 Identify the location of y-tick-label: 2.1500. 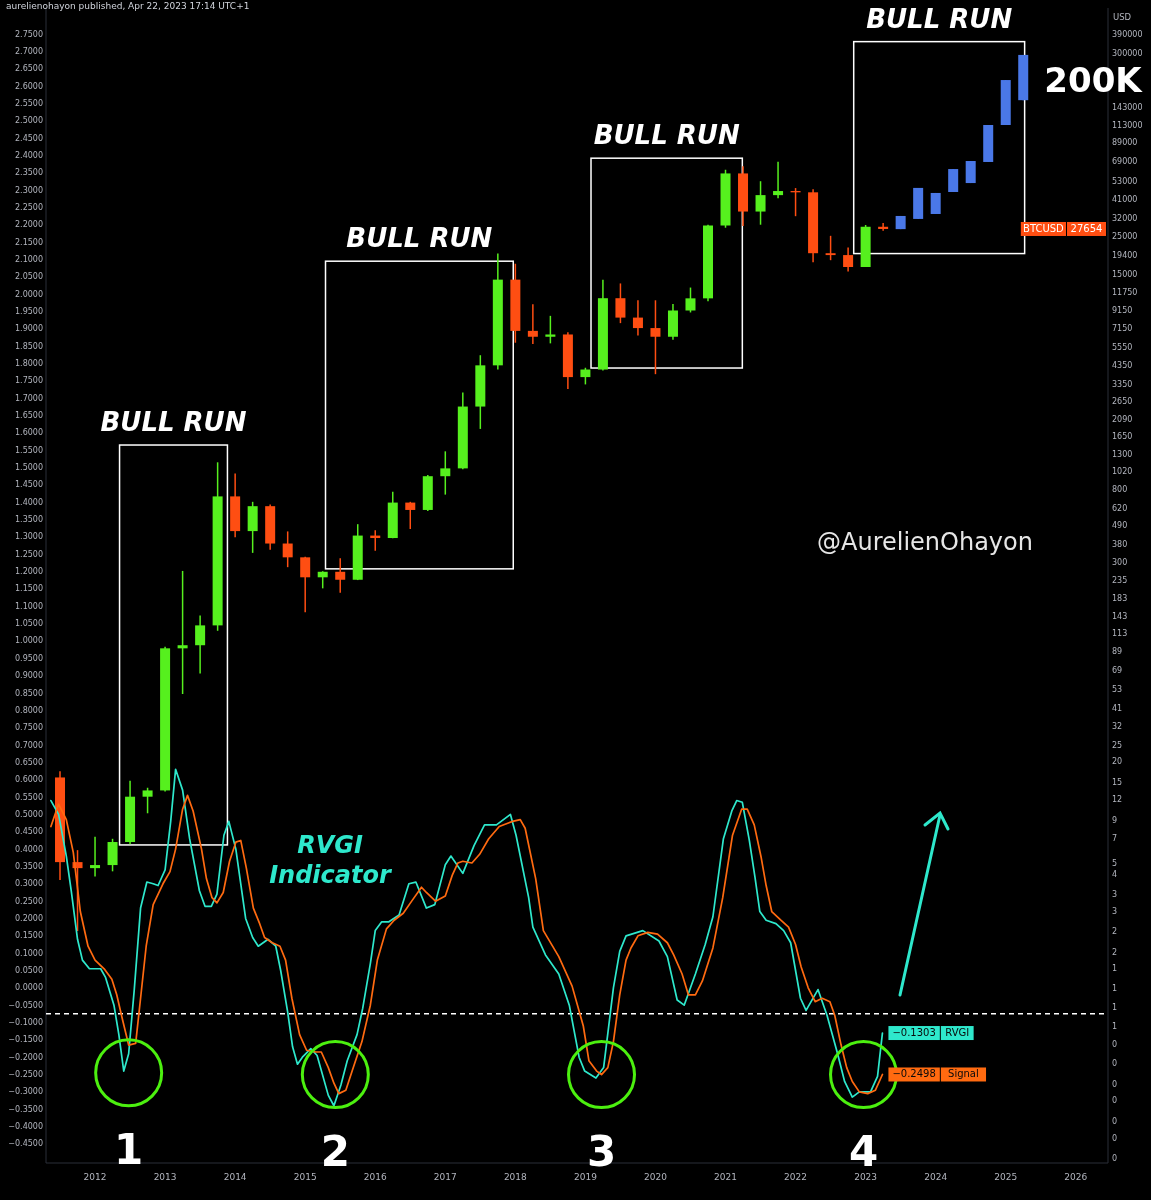
(29, 242).